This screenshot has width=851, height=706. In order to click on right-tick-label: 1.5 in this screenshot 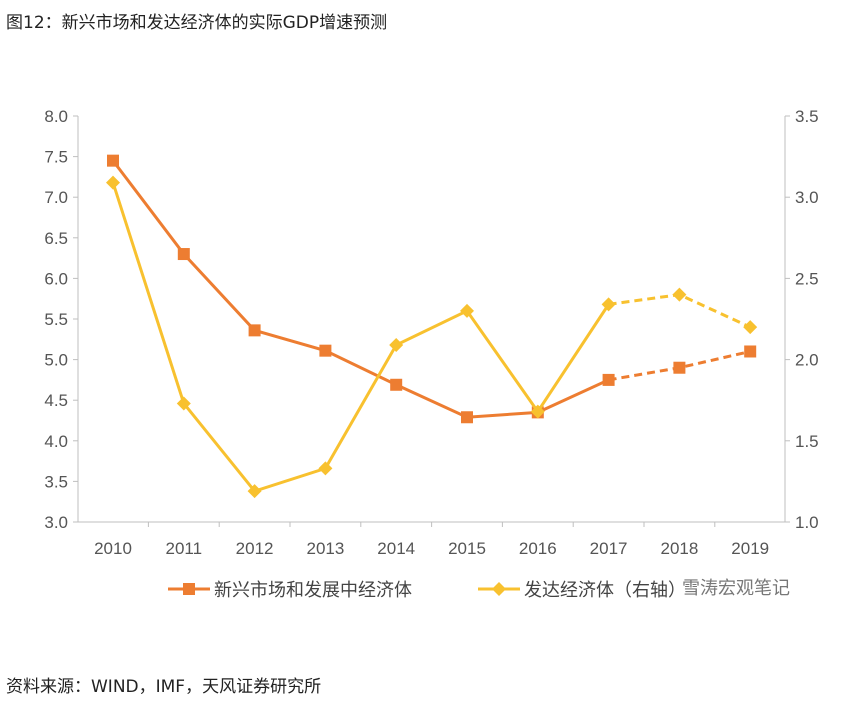, I will do `click(807, 441)`.